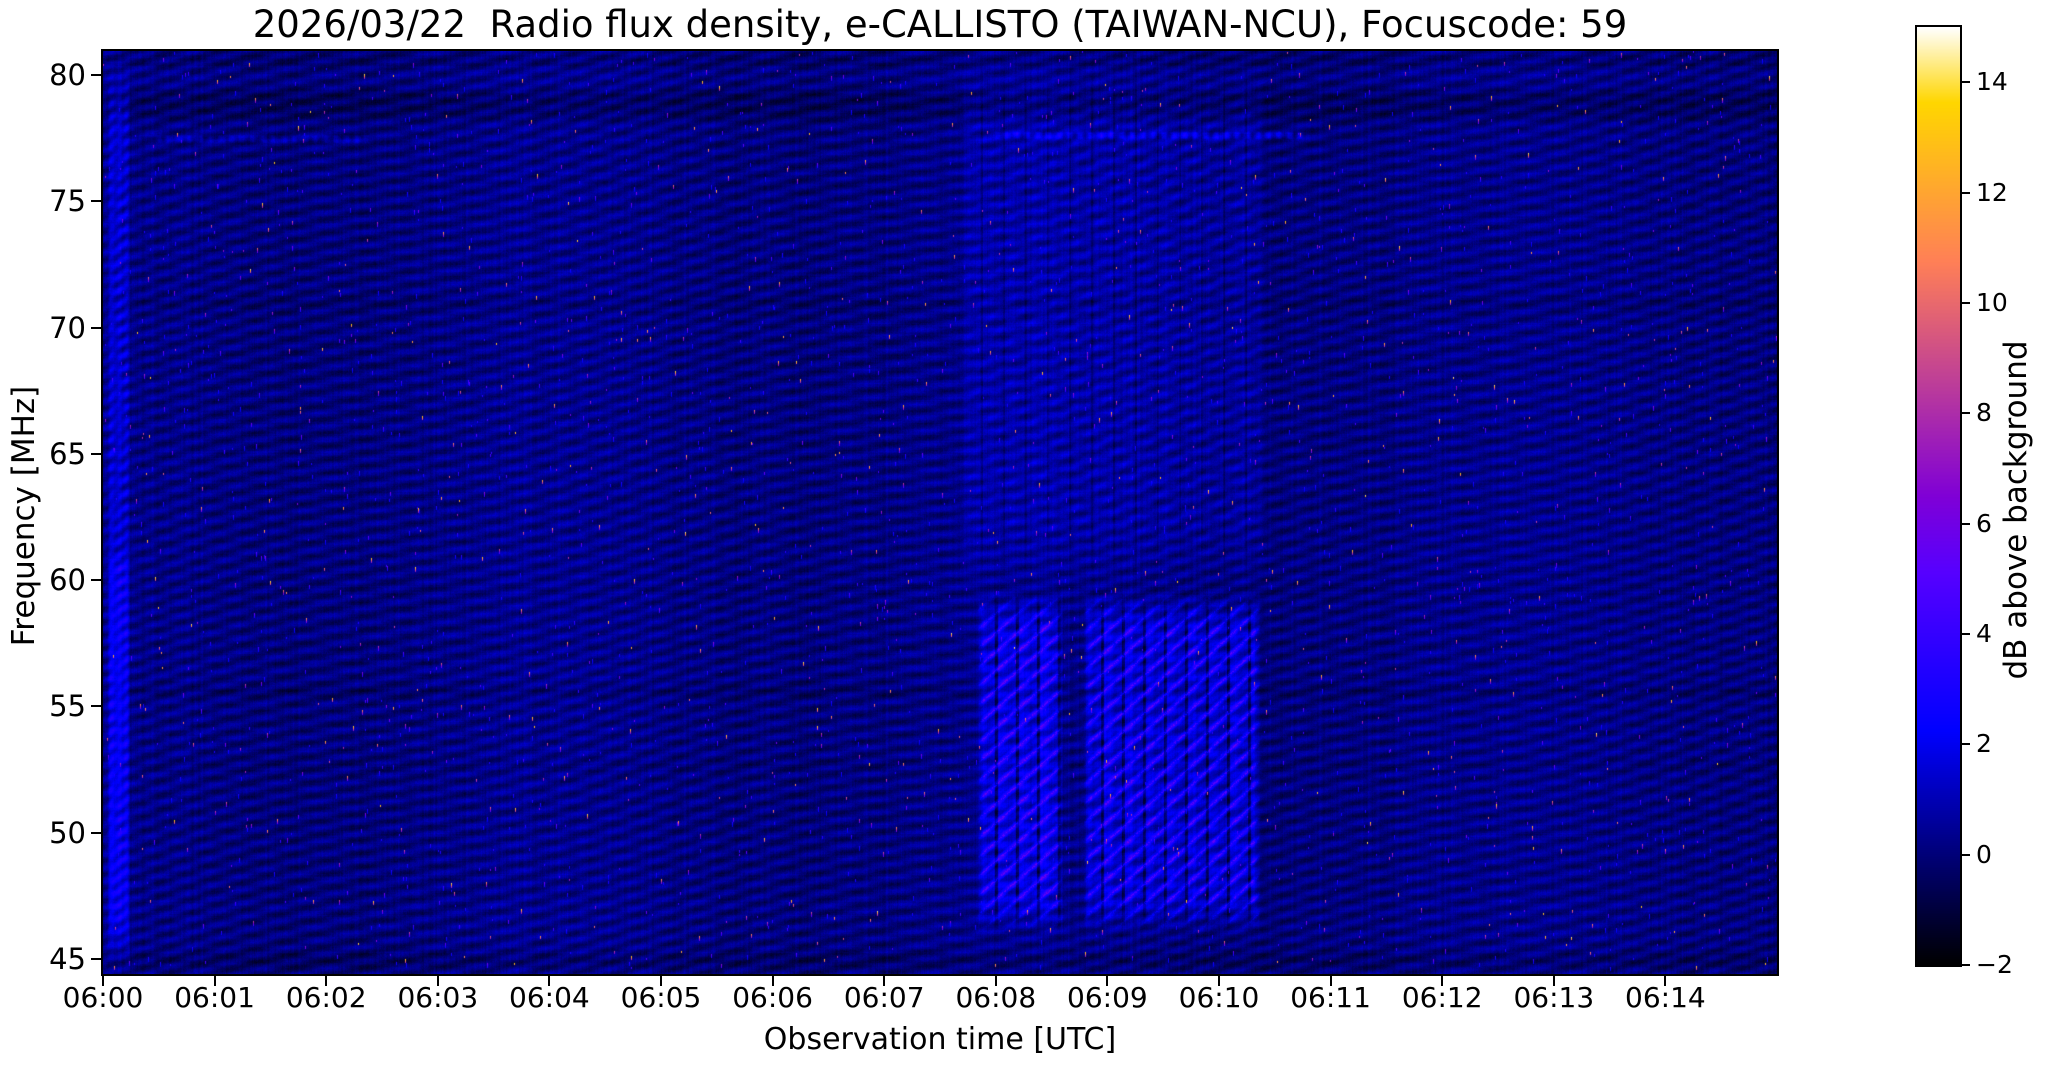 Image resolution: width=2047 pixels, height=1067 pixels. I want to click on colorbar-tick-label: 6, so click(1984, 523).